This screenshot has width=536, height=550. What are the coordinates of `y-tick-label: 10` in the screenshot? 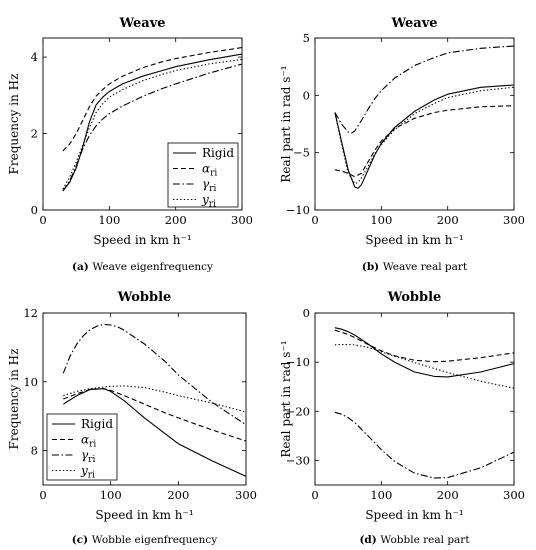 It's located at (30, 382).